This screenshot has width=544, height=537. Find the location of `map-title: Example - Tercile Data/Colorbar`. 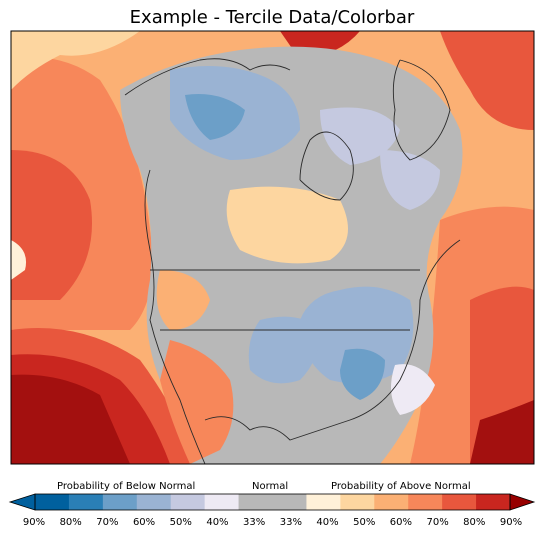

map-title: Example - Tercile Data/Colorbar is located at coordinates (272, 17).